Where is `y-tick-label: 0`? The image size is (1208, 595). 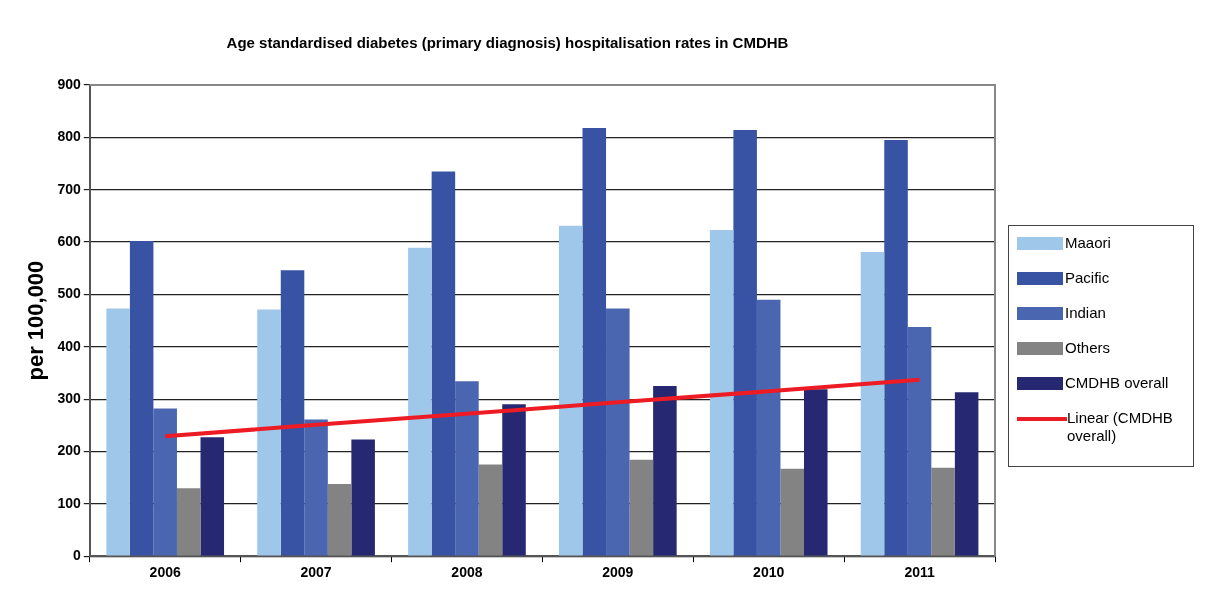
y-tick-label: 0 is located at coordinates (76, 555).